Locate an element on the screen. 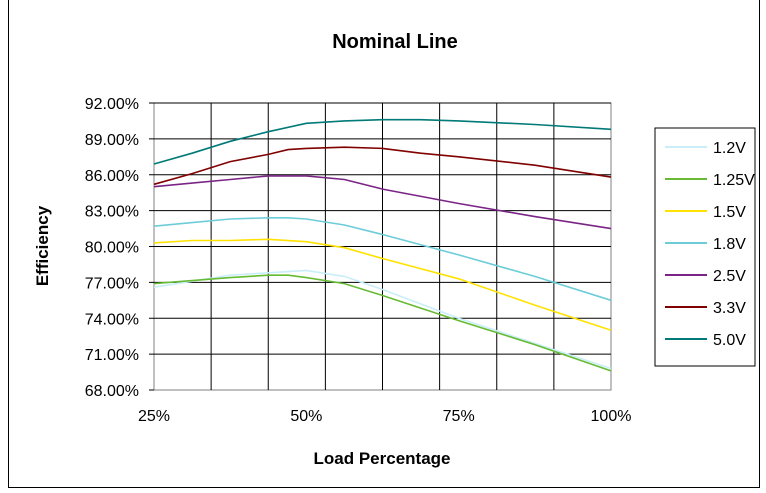 The width and height of the screenshot is (766, 493). legend-label: 5.0V is located at coordinates (729, 340).